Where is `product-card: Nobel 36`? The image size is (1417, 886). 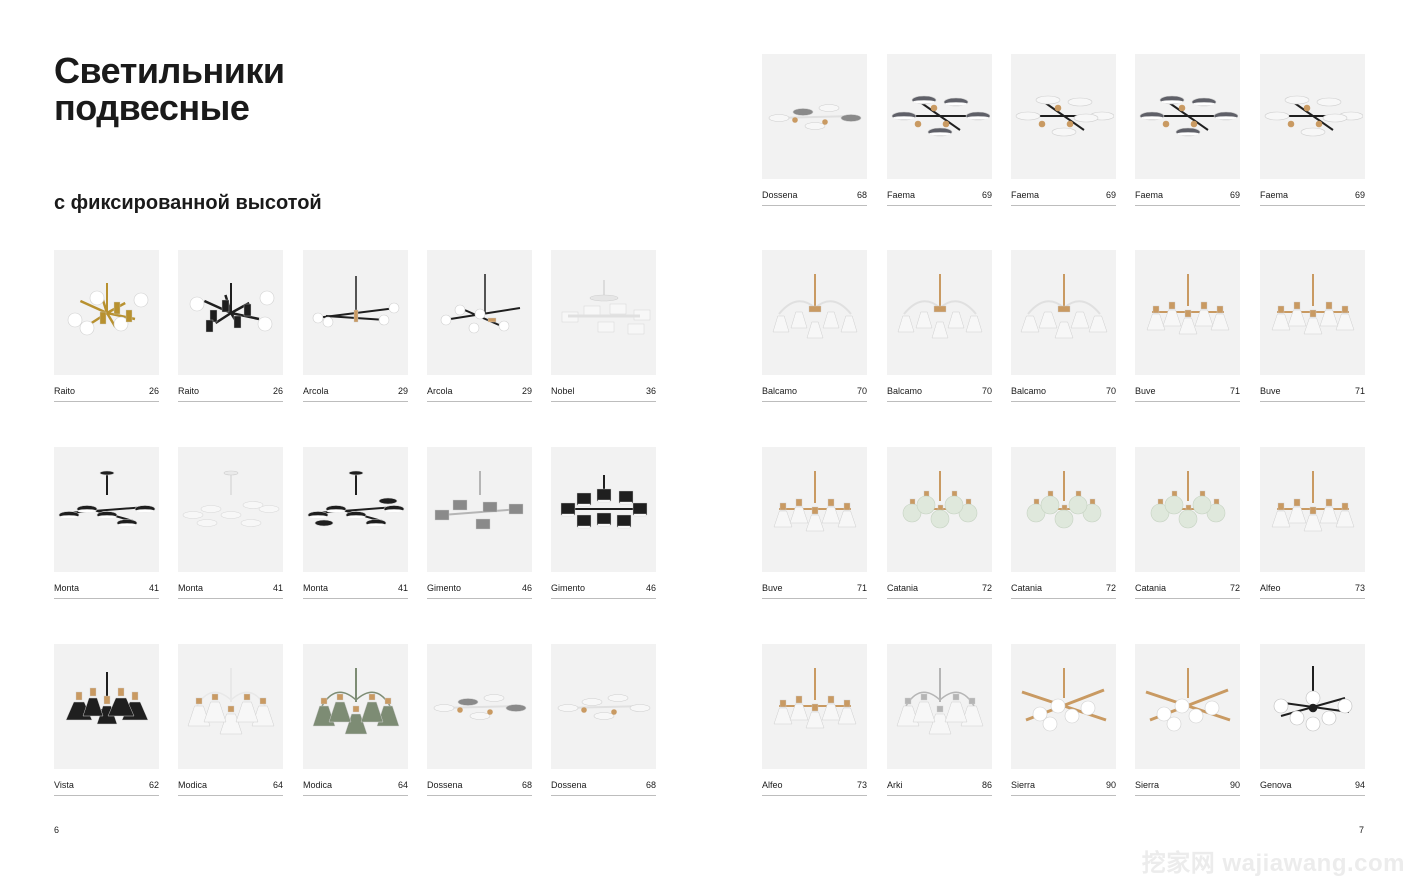
product-card: Nobel 36 is located at coordinates (603, 326).